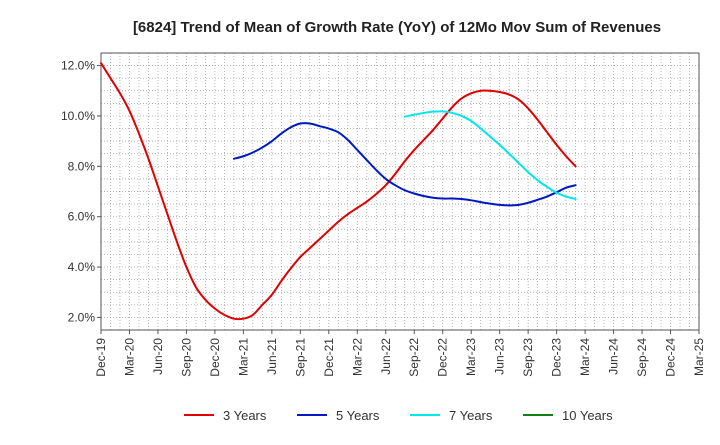 The width and height of the screenshot is (720, 445). What do you see at coordinates (129, 357) in the screenshot?
I see `x-tick-label: Mar-20` at bounding box center [129, 357].